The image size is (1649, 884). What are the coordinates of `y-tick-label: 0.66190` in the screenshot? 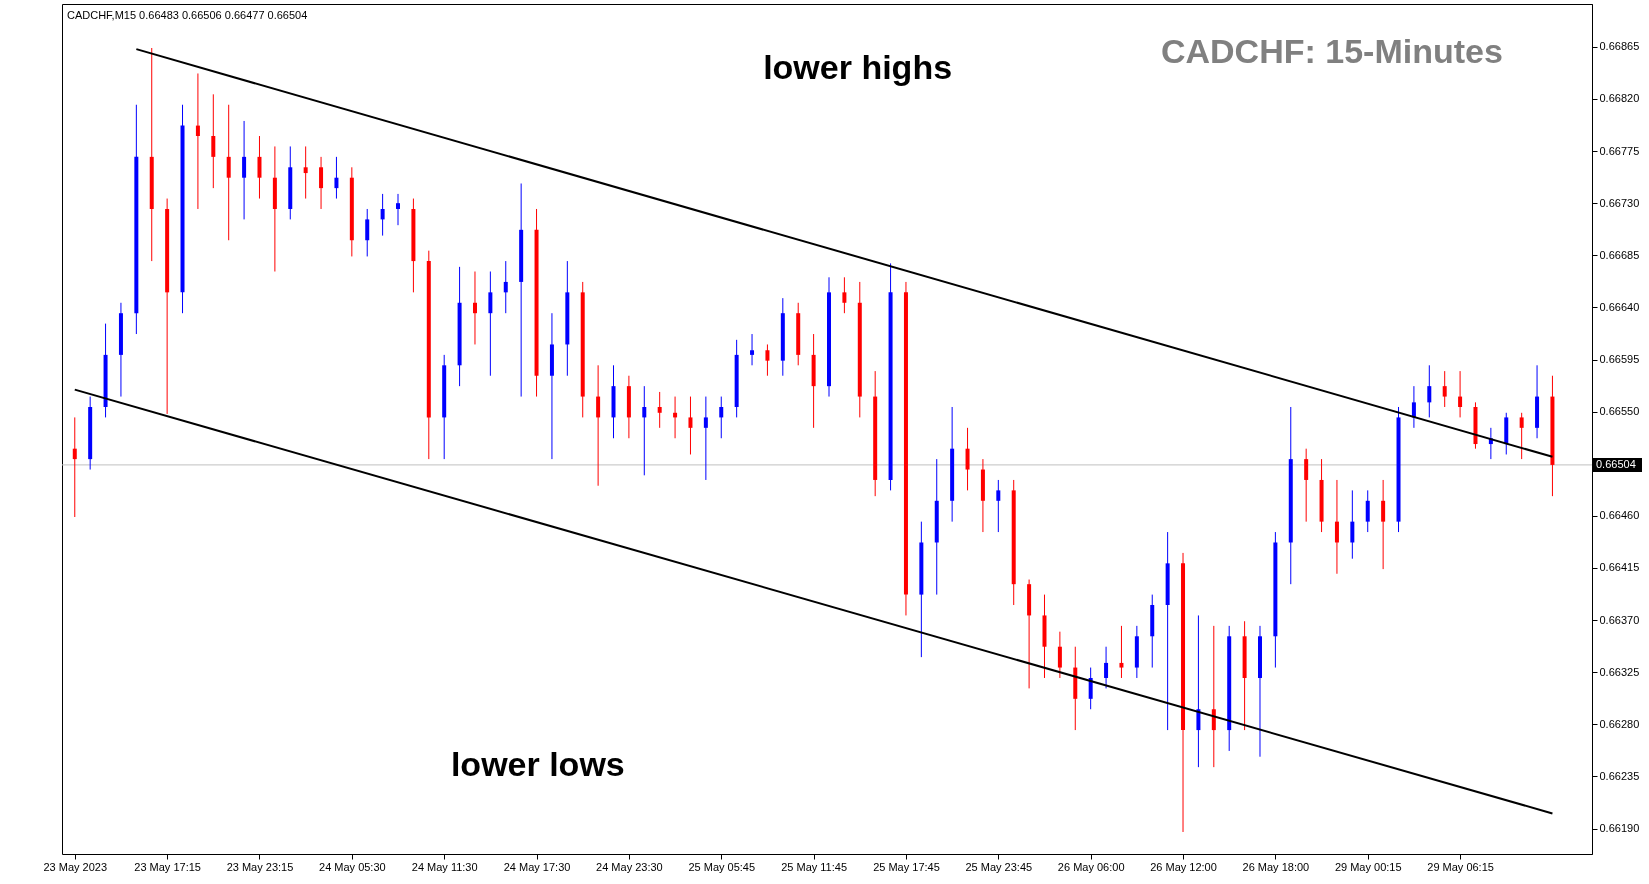 It's located at (1619, 828).